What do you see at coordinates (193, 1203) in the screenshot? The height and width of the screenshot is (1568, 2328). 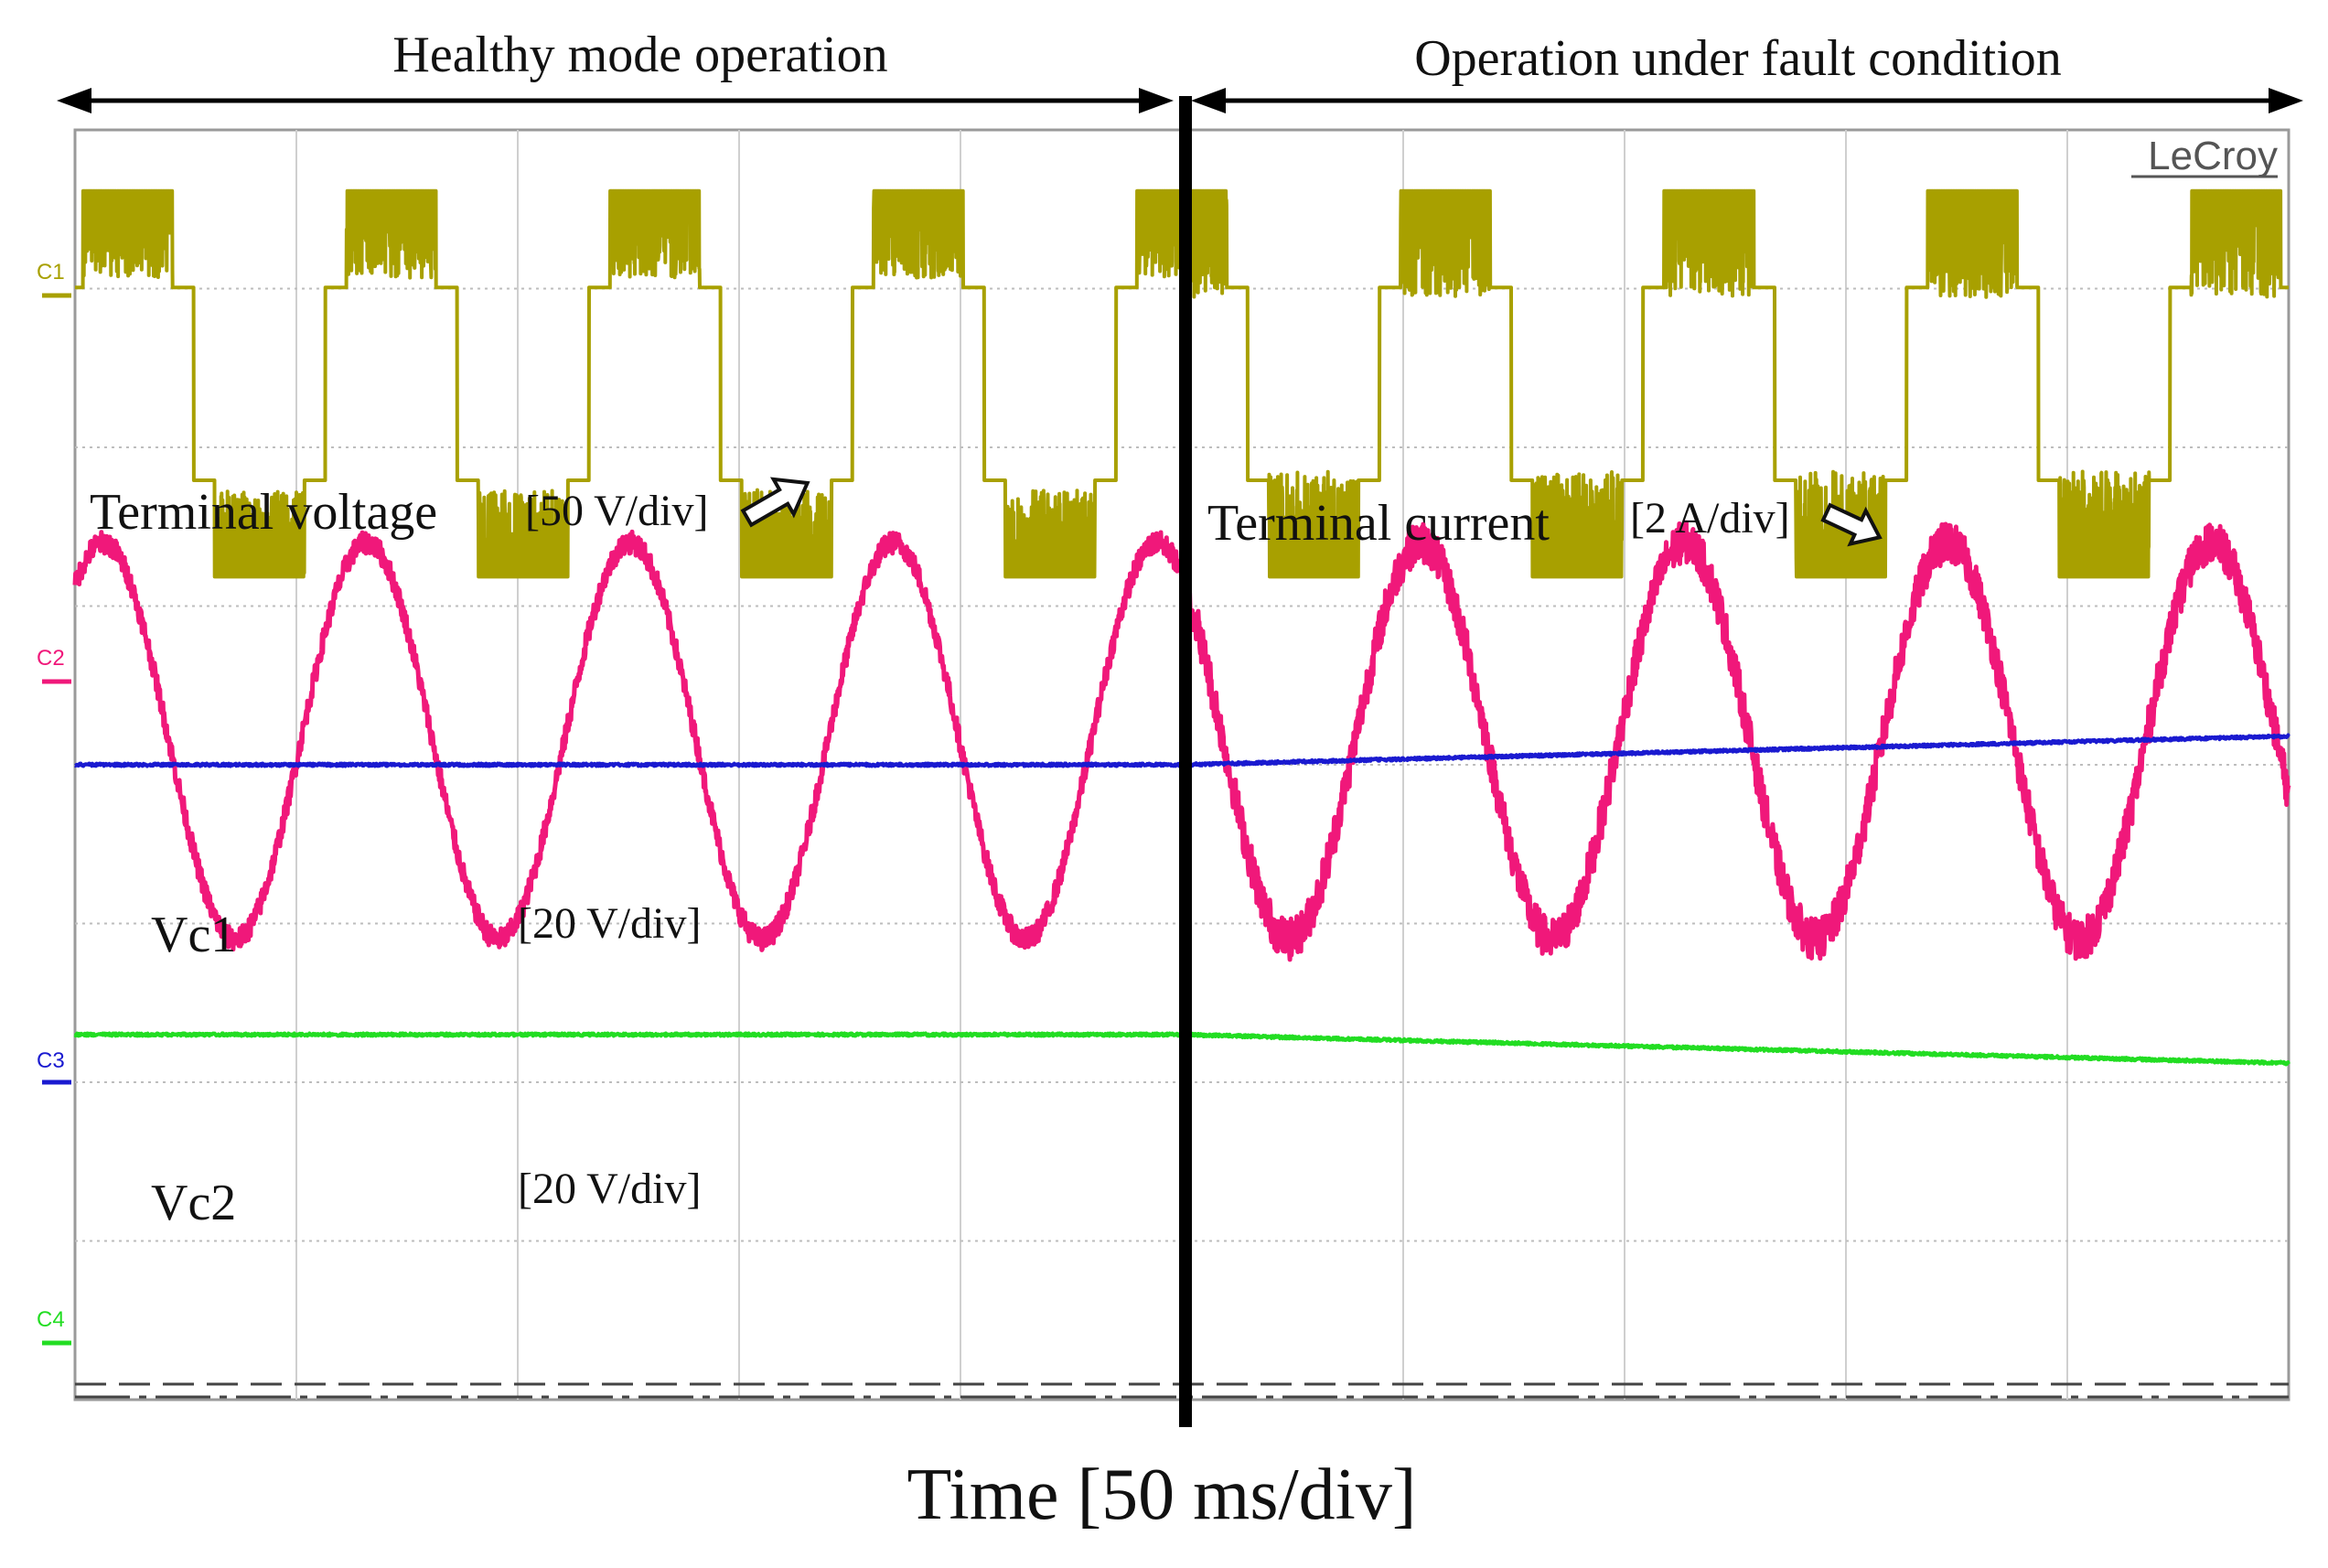 I see `vc2-label: Vc2` at bounding box center [193, 1203].